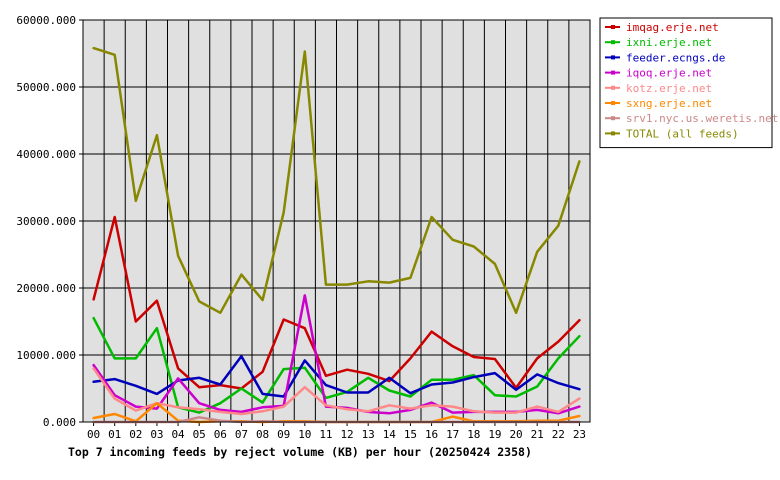  I want to click on x-tick-label: 04, so click(178, 434).